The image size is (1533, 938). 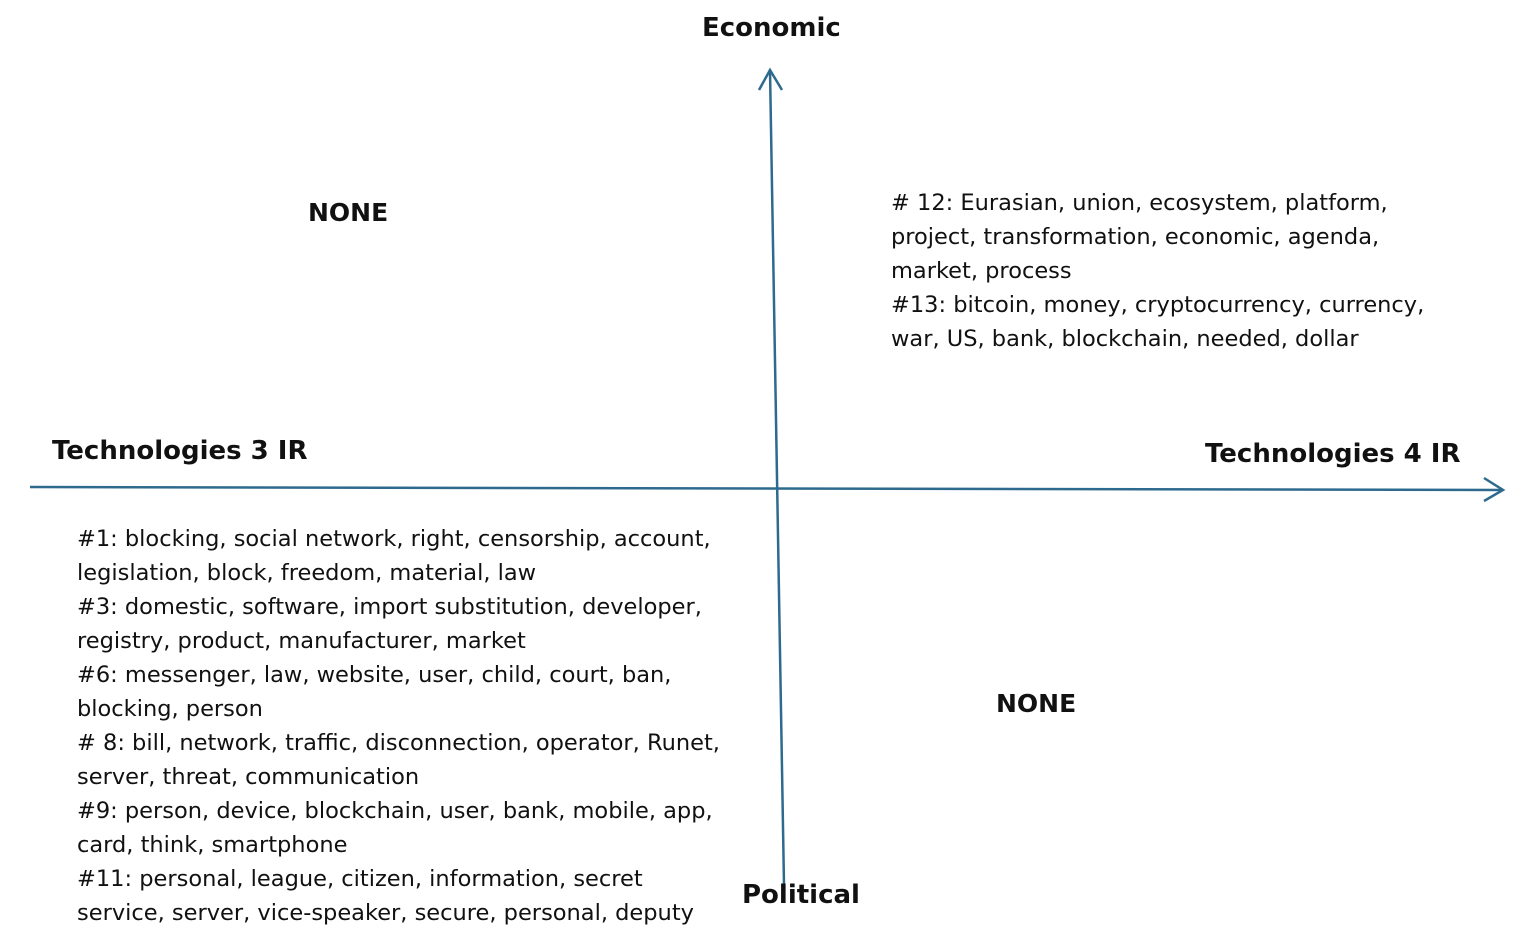 What do you see at coordinates (801, 895) in the screenshot?
I see `axis-label-political: Political` at bounding box center [801, 895].